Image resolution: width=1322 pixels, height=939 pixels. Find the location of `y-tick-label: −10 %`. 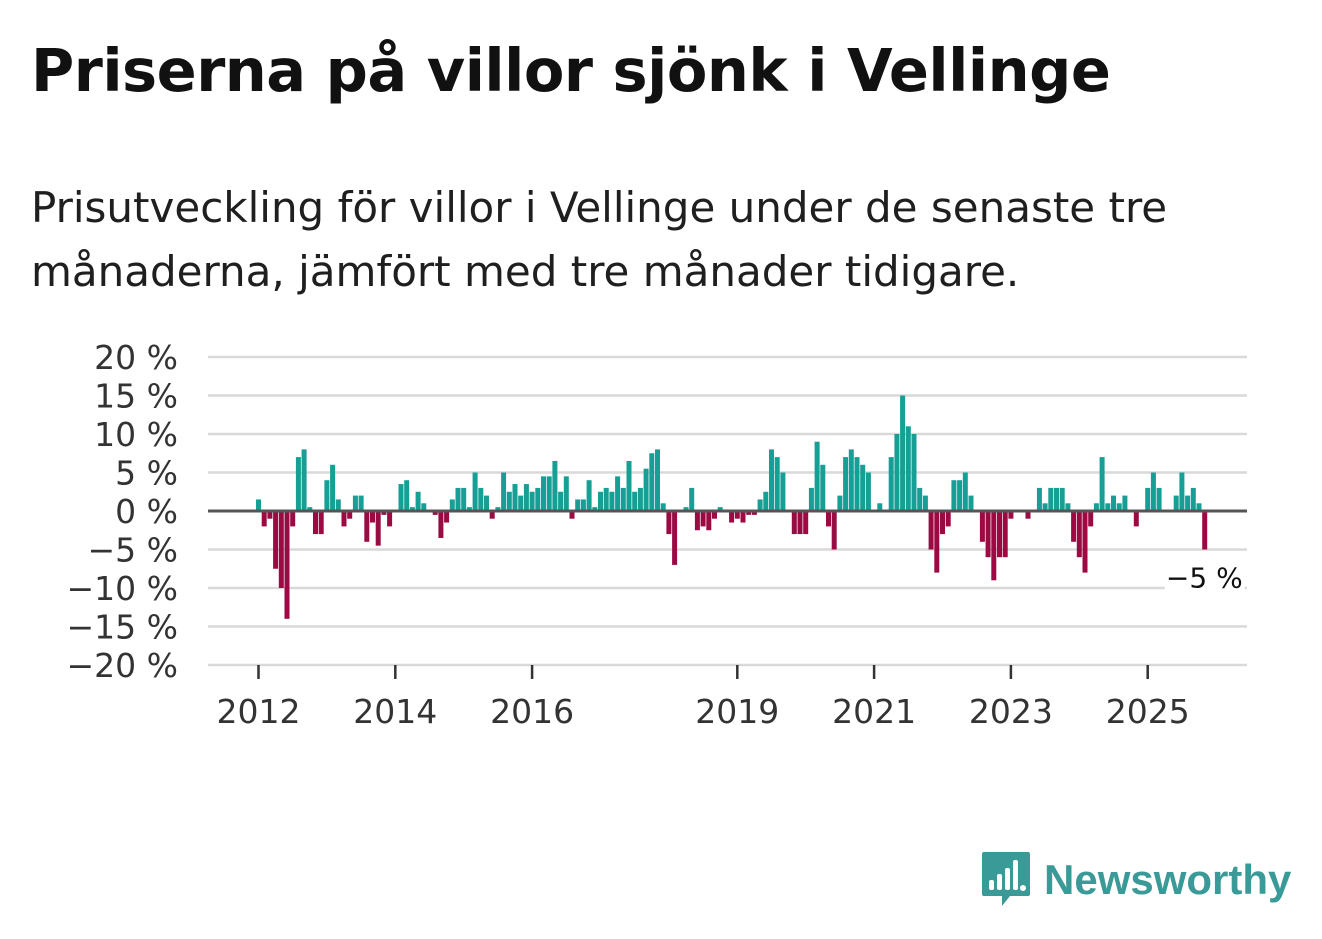

y-tick-label: −10 % is located at coordinates (123, 588).